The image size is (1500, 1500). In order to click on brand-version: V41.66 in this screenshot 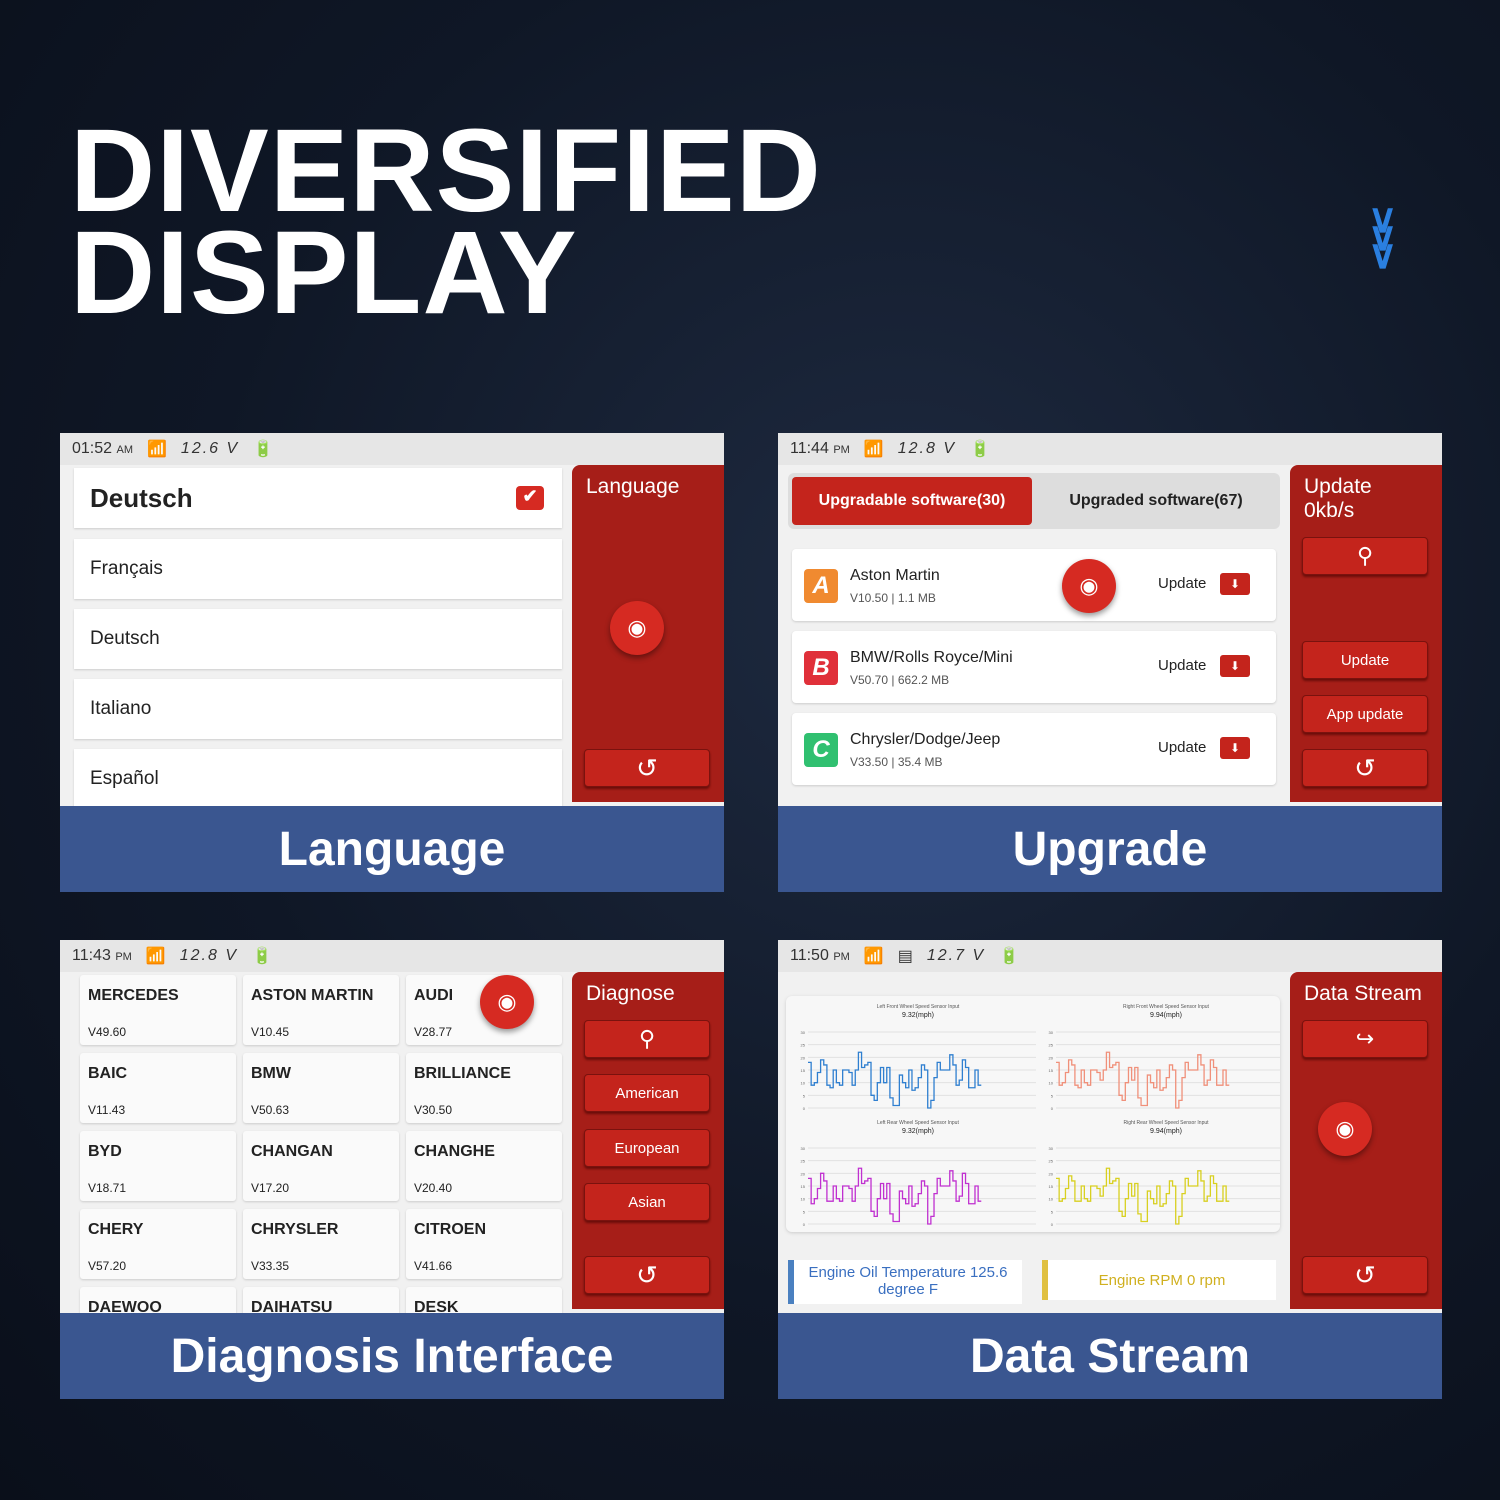, I will do `click(433, 1266)`.